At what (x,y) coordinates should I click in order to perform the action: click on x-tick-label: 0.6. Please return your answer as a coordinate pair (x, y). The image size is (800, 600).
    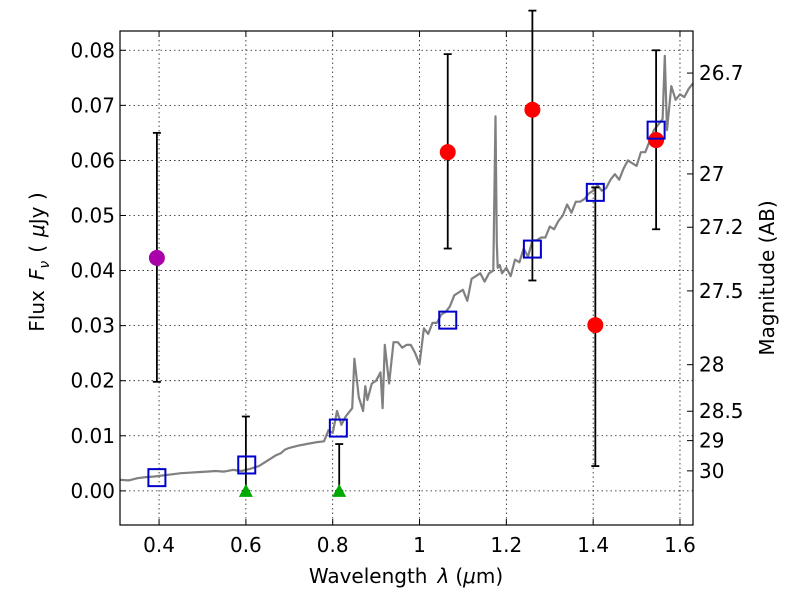
    Looking at the image, I should click on (246, 545).